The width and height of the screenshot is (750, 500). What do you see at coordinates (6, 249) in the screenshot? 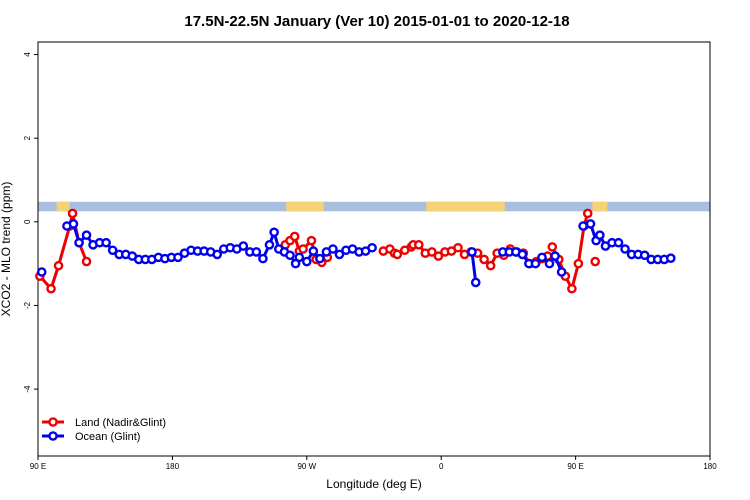
I see `y-axis-label: XCO2 - MLO trend (ppm)` at bounding box center [6, 249].